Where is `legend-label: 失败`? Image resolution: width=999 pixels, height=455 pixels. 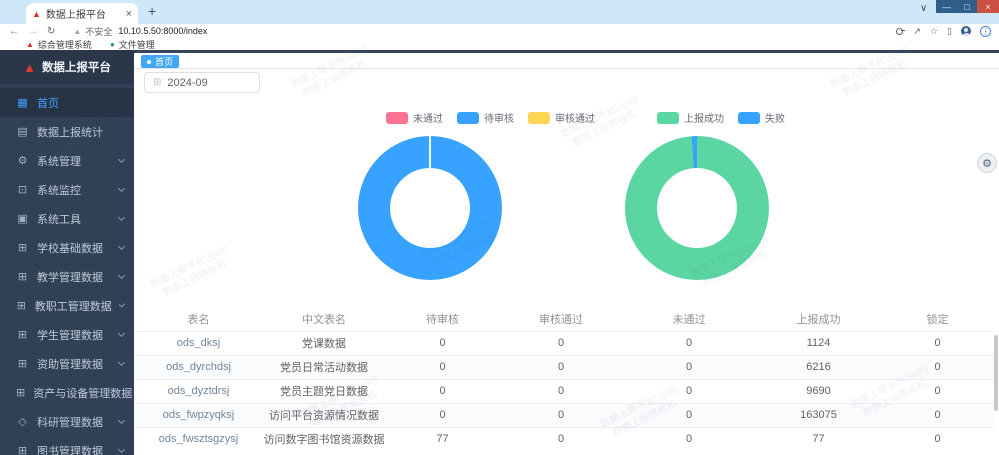
legend-label: 失败 is located at coordinates (775, 119).